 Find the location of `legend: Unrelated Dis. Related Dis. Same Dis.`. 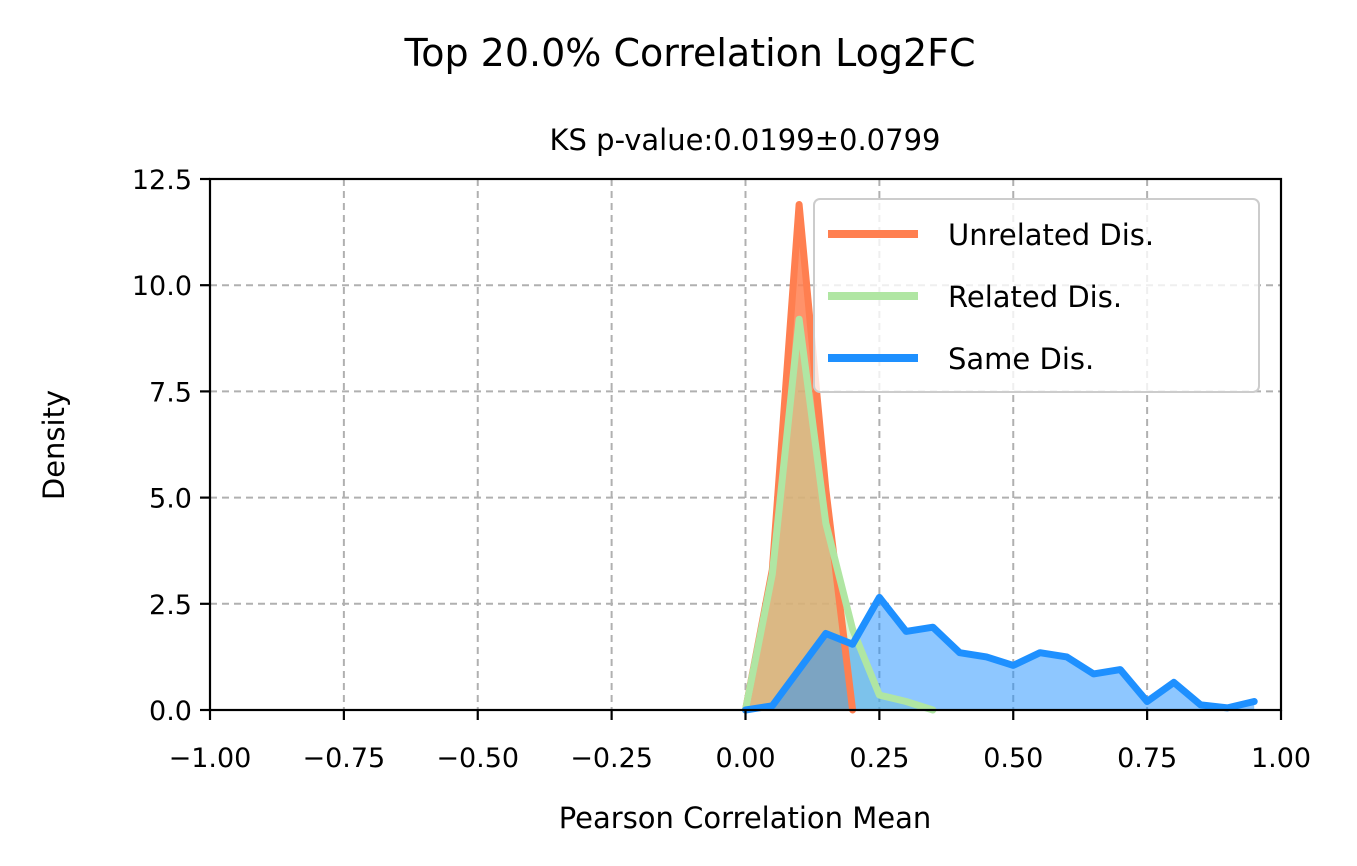

legend: Unrelated Dis. Related Dis. Same Dis. is located at coordinates (1036, 295).